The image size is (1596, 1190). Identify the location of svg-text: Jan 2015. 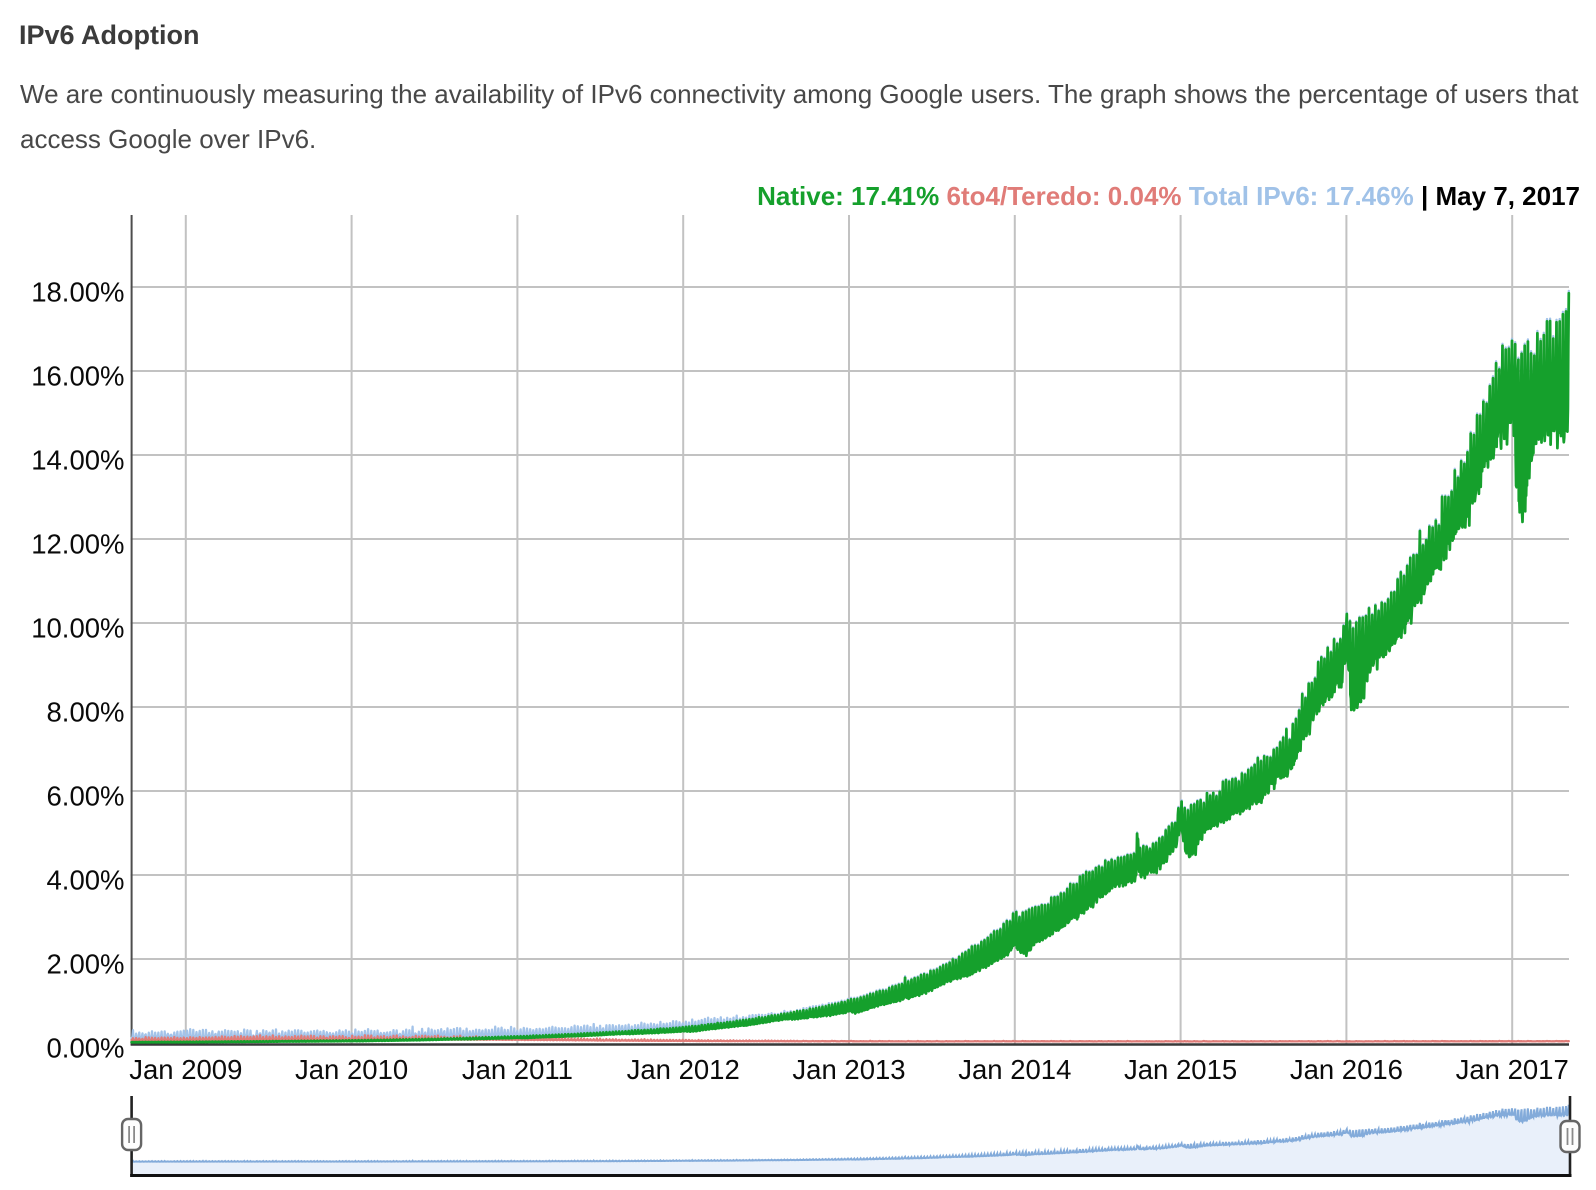
(1180, 1069).